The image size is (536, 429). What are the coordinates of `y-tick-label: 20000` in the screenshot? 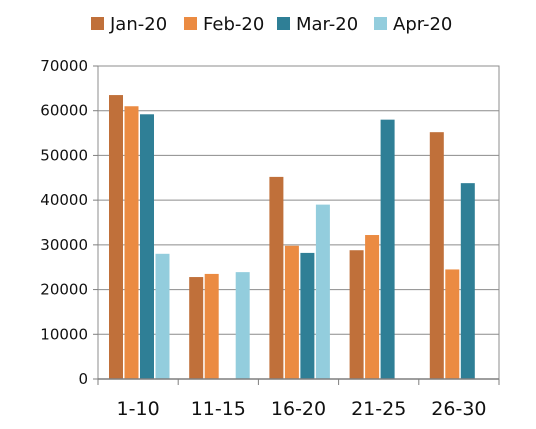 It's located at (64, 290).